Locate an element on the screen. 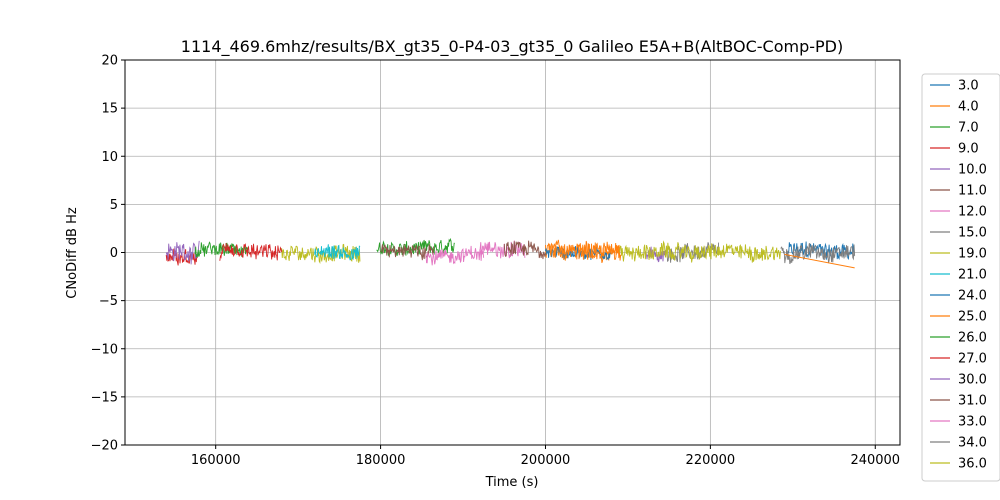 The width and height of the screenshot is (1000, 500). y-tick-label: −5 is located at coordinates (108, 301).